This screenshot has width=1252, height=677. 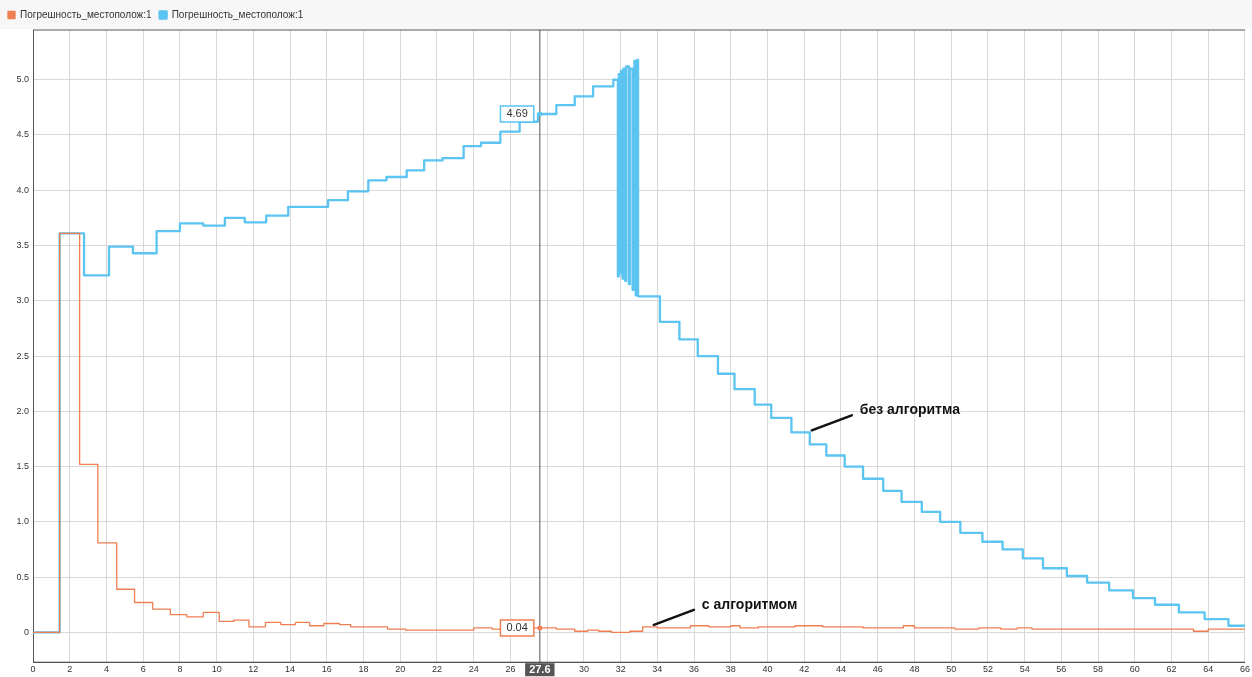 I want to click on x-tick-label: 16, so click(x=326, y=669).